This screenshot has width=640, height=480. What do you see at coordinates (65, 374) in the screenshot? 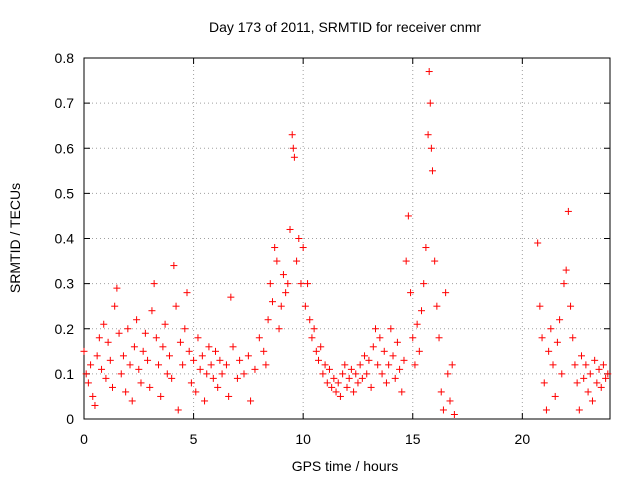
I see `y-tick-label: 0.1` at bounding box center [65, 374].